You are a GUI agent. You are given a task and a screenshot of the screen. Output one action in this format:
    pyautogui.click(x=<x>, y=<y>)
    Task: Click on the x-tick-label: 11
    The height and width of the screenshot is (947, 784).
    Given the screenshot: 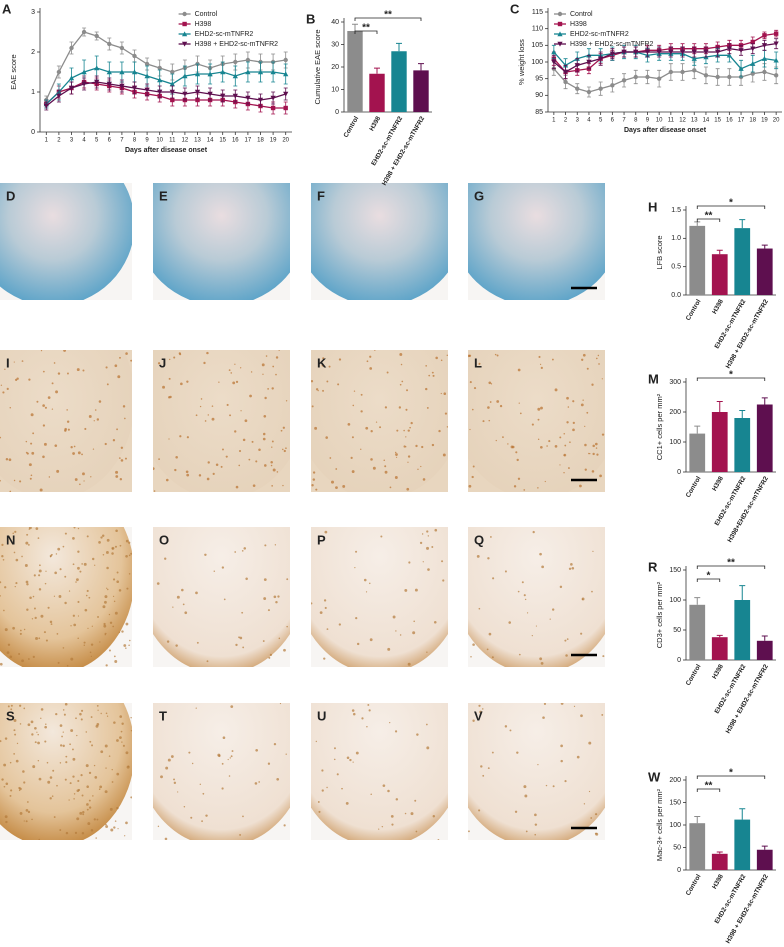 What is the action you would take?
    pyautogui.click(x=671, y=121)
    